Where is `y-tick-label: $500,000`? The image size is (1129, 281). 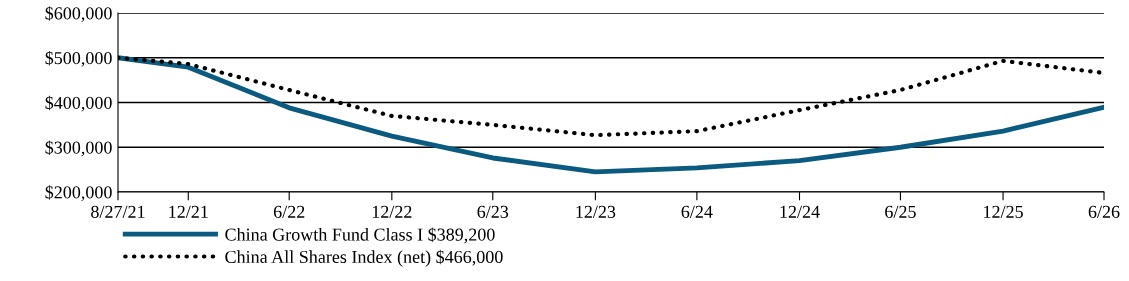 y-tick-label: $500,000 is located at coordinates (78, 58).